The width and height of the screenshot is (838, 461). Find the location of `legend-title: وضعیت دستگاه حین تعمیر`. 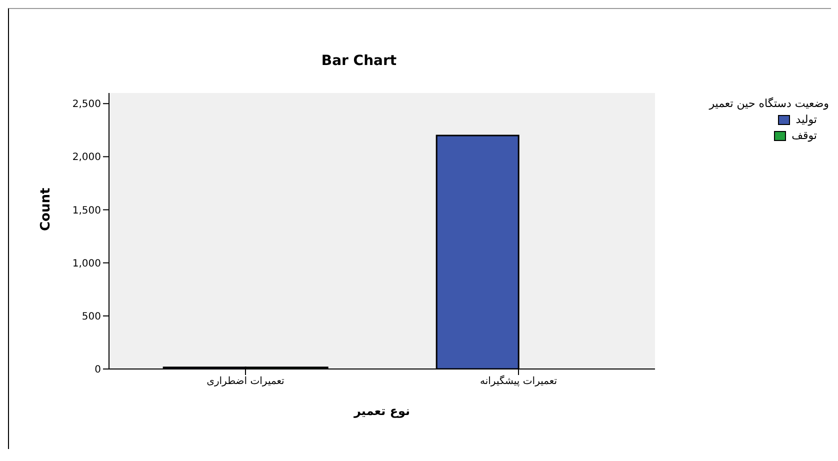

legend-title: وضعیت دستگاه حین تعمیر is located at coordinates (768, 103).